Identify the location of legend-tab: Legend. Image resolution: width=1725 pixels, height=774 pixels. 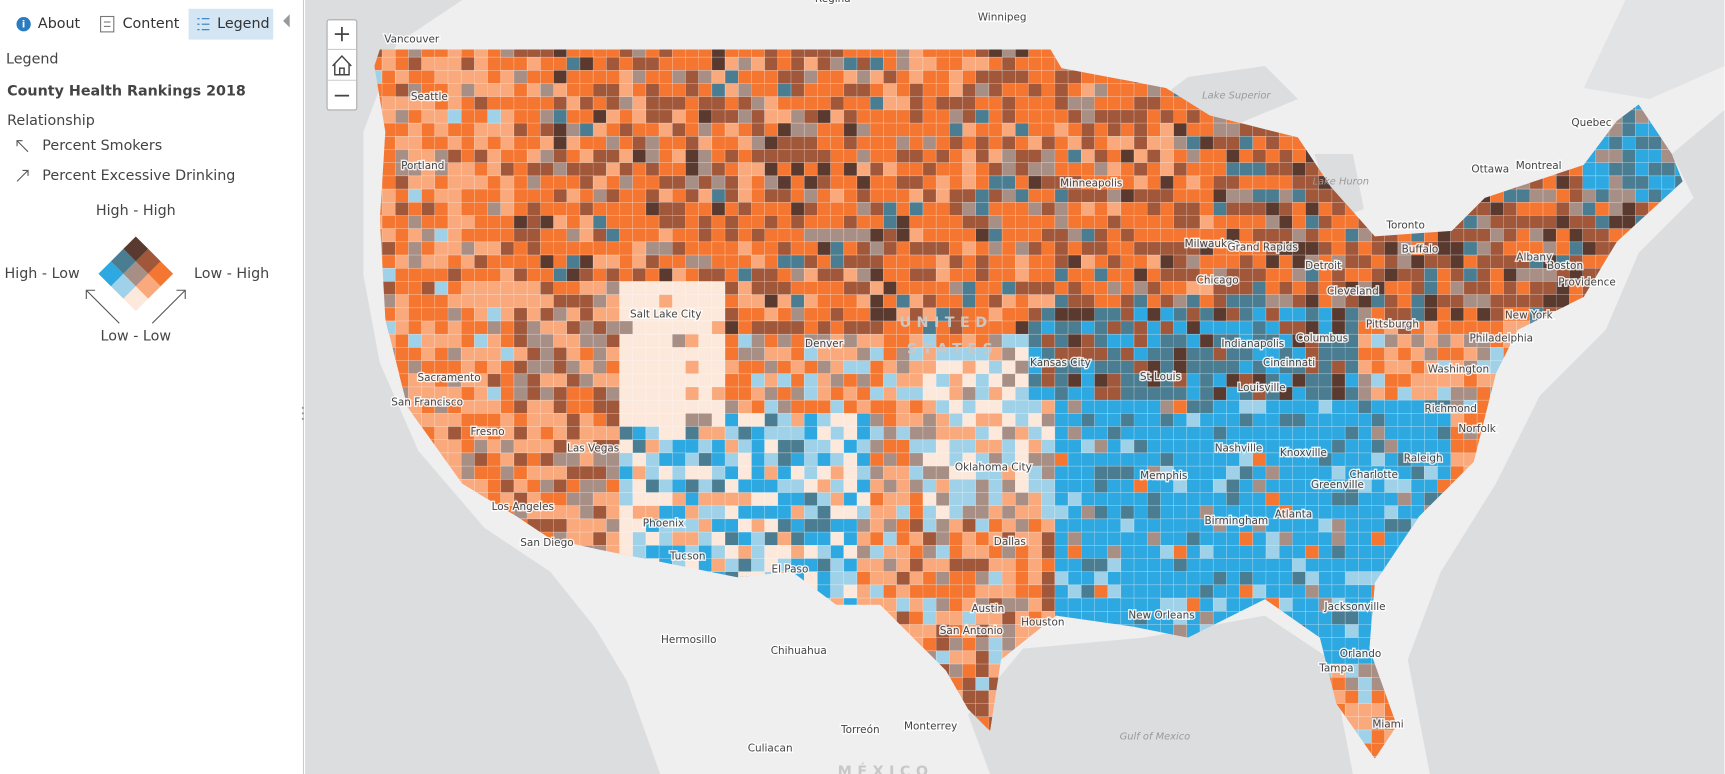
(233, 24).